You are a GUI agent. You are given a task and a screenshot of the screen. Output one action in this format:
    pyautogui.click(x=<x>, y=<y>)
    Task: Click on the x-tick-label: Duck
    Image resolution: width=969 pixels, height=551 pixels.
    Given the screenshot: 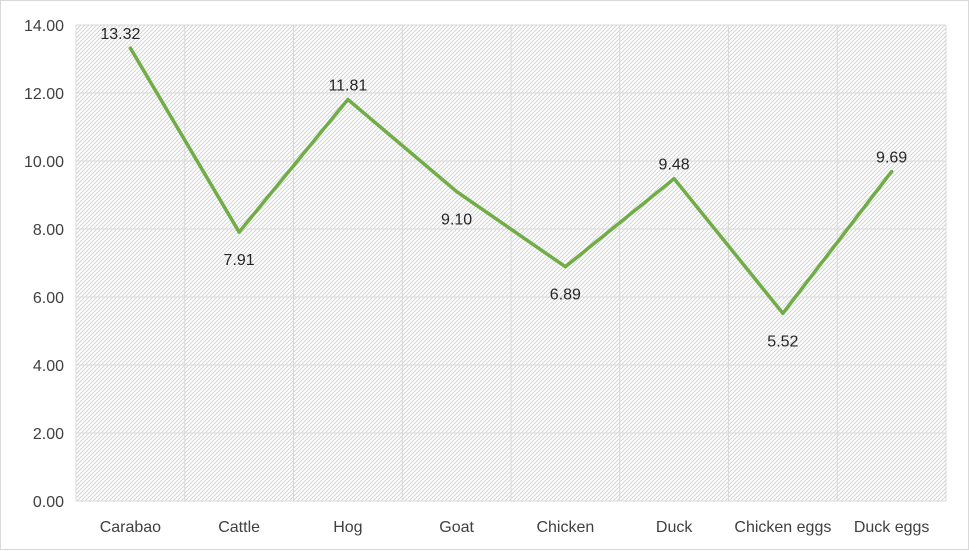 What is the action you would take?
    pyautogui.click(x=674, y=527)
    